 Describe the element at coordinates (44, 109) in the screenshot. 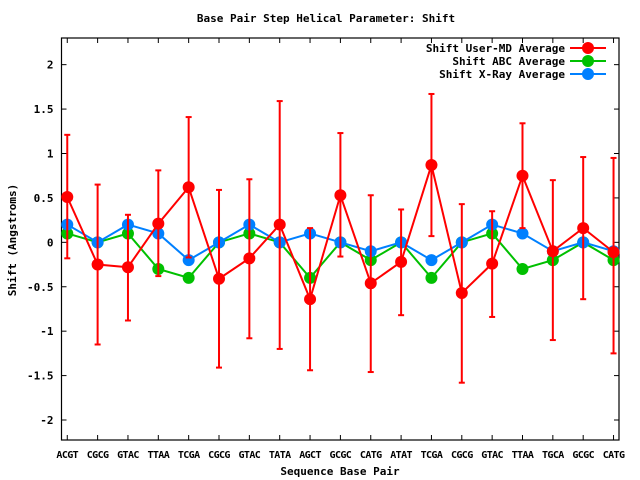

I see `y-tick-label: 1.5` at that location.